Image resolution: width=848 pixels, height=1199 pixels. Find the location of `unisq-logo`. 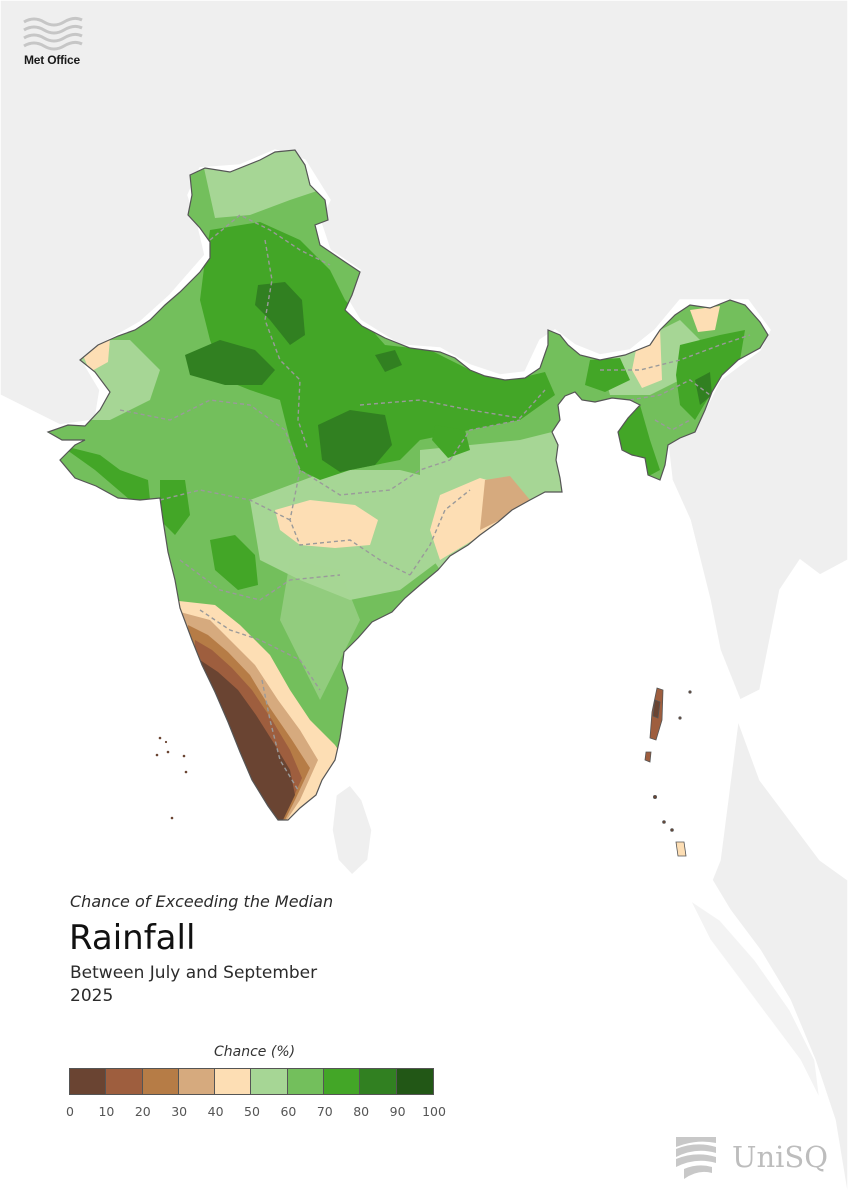

unisq-logo is located at coordinates (697, 1161).